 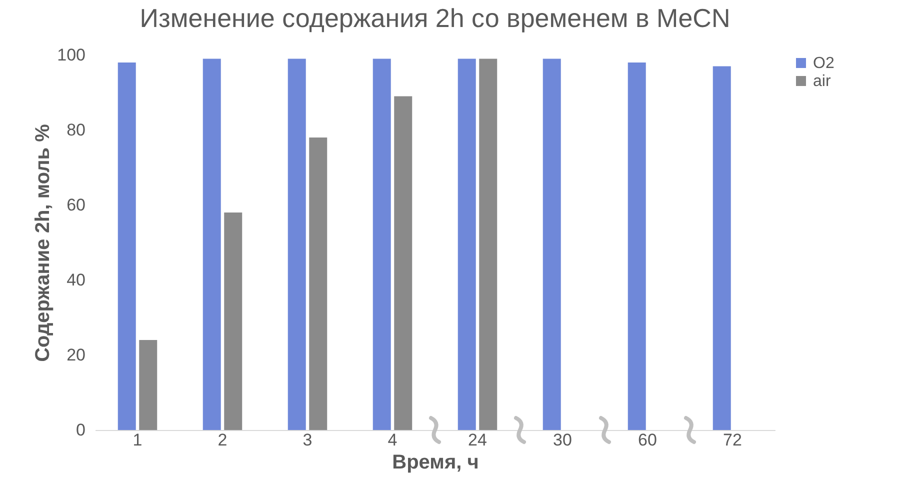 What do you see at coordinates (43, 243) in the screenshot?
I see `y-axis-title: Содержание 2h, моль %` at bounding box center [43, 243].